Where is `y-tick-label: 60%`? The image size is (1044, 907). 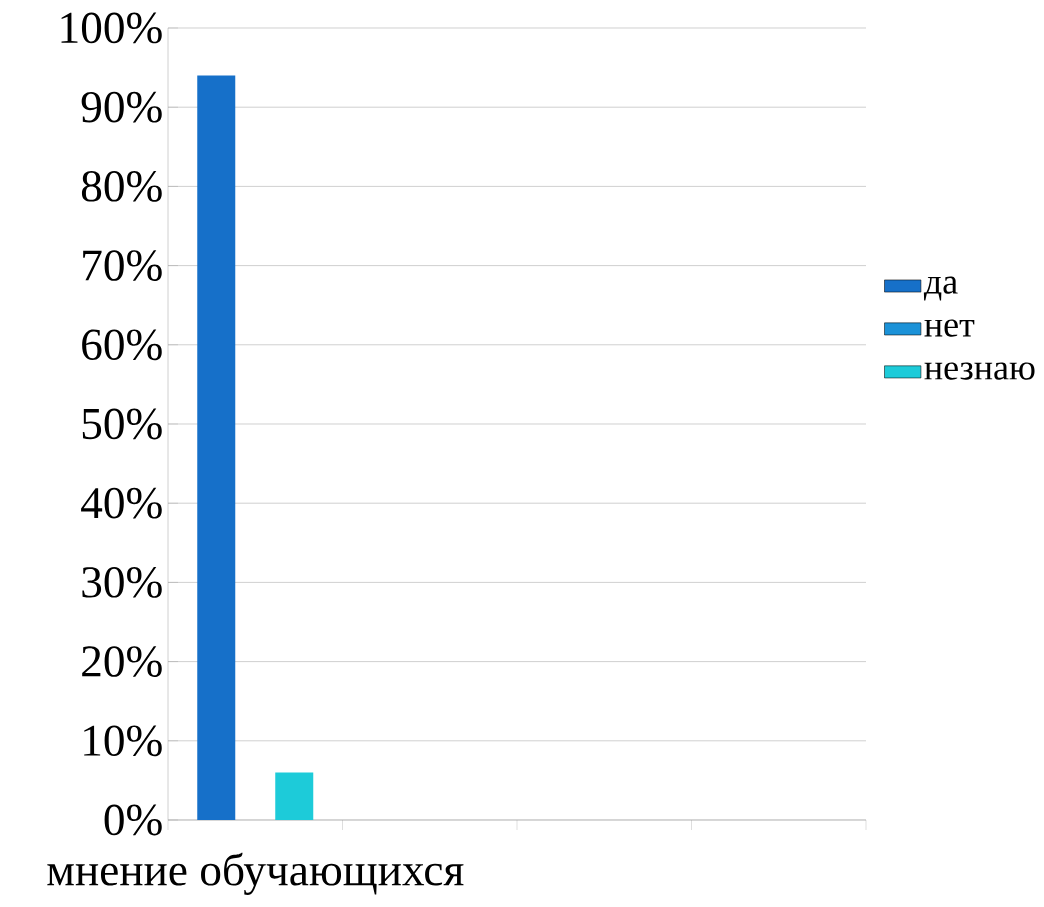
y-tick-label: 60% is located at coordinates (122, 345).